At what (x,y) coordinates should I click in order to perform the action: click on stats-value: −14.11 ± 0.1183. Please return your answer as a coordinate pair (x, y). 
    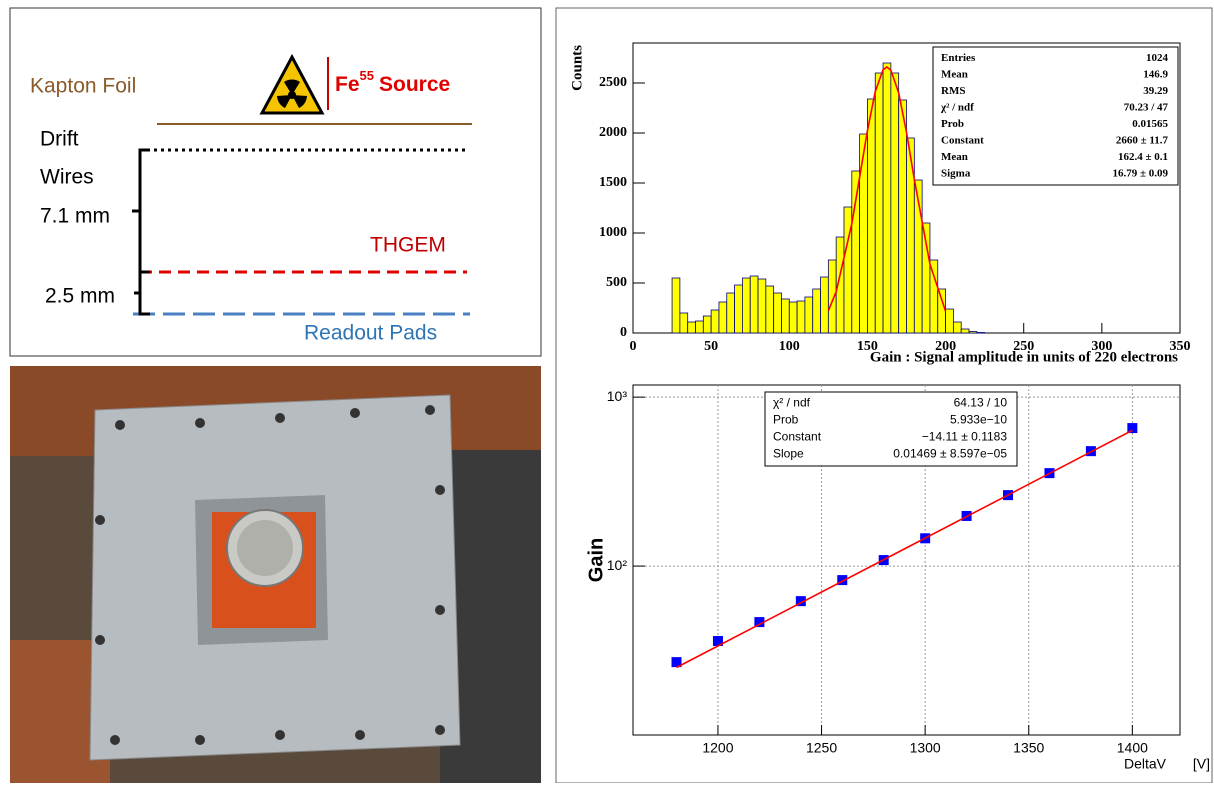
    Looking at the image, I should click on (965, 437).